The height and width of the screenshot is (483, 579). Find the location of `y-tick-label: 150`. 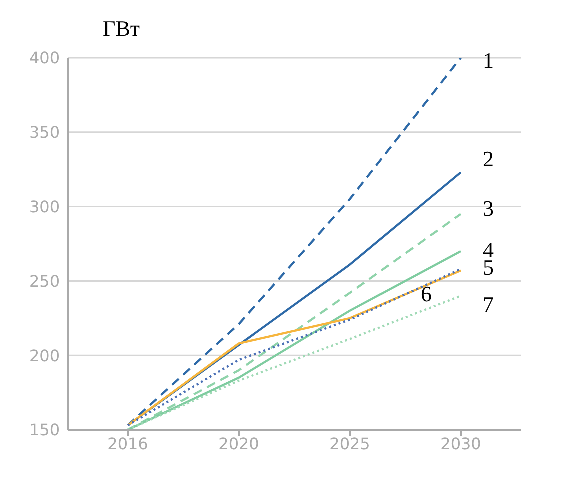

y-tick-label: 150 is located at coordinates (44, 430).